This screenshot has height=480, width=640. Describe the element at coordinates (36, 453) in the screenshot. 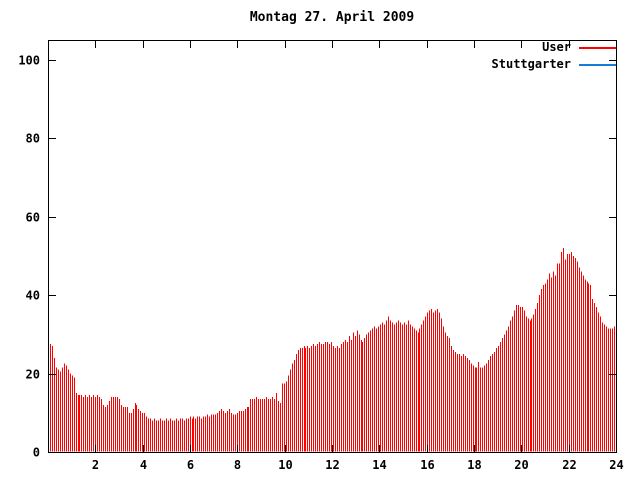

I see `y-tick-label: 0` at that location.